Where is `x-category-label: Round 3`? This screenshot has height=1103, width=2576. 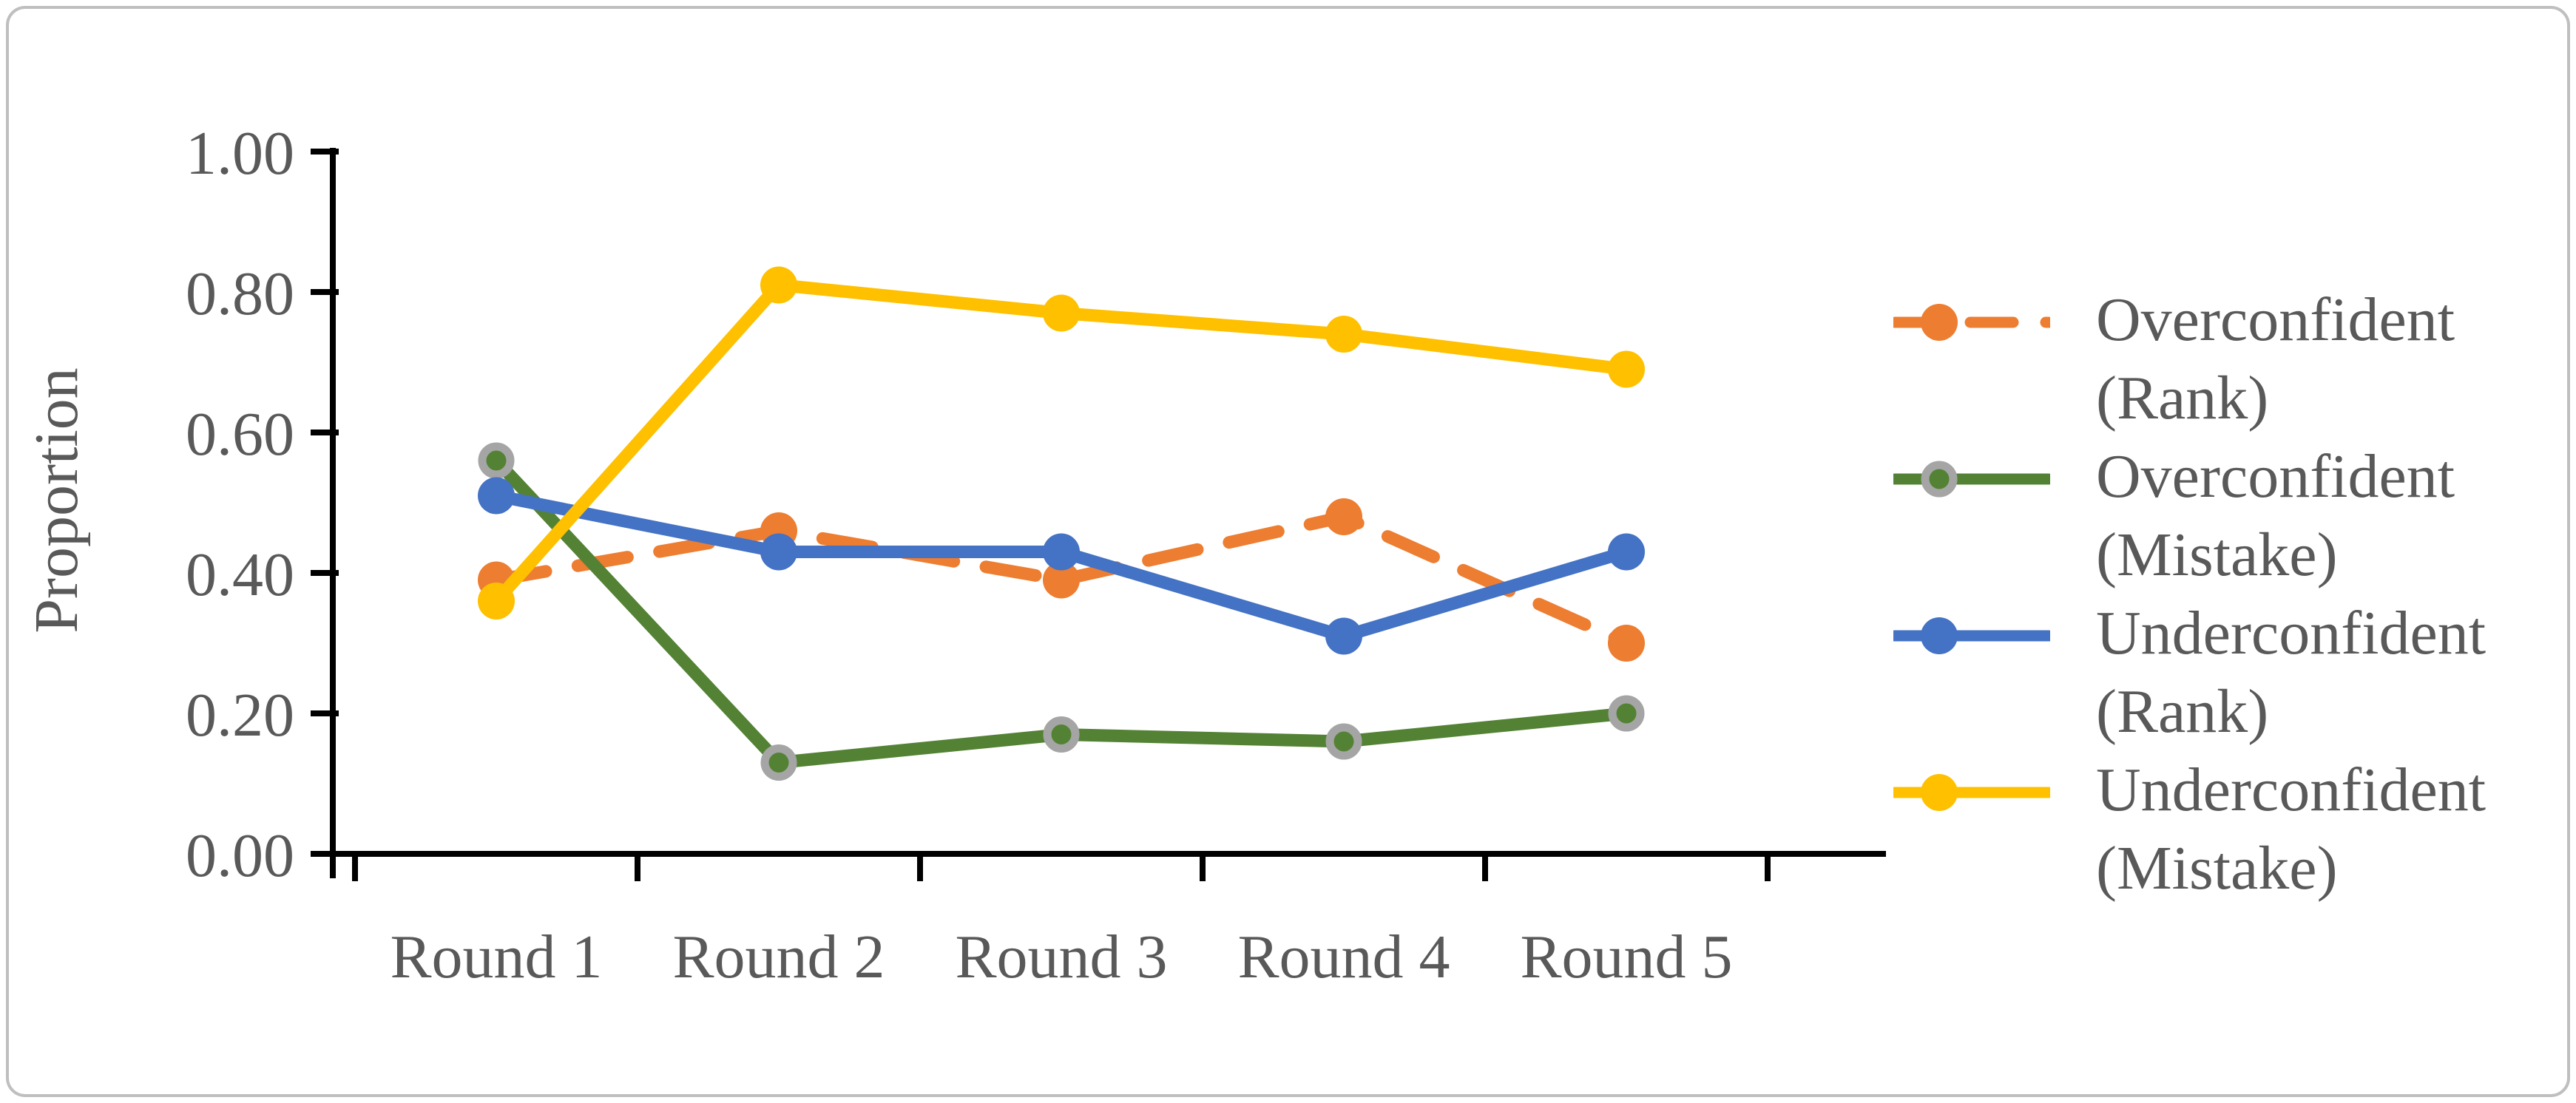 x-category-label: Round 3 is located at coordinates (1061, 957).